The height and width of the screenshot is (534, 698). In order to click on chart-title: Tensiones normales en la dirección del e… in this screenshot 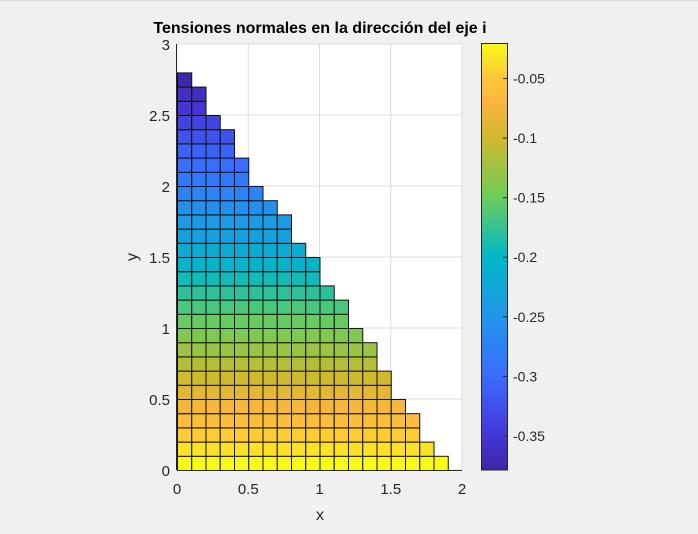, I will do `click(319, 28)`.